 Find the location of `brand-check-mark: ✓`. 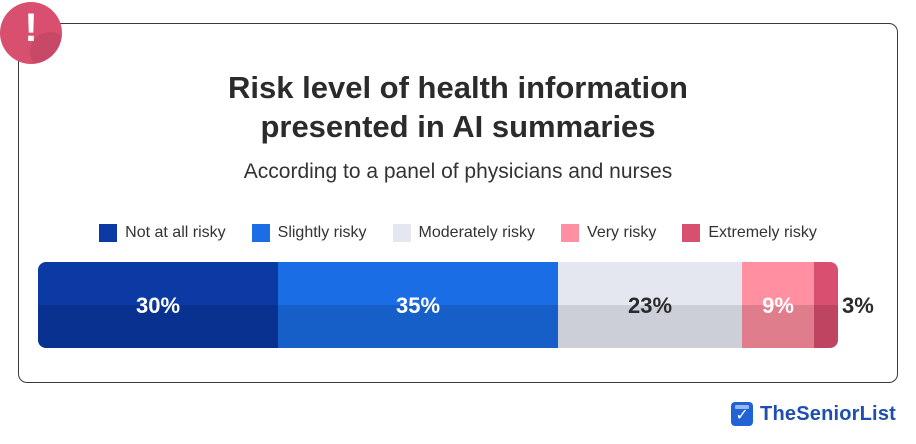

brand-check-mark: ✓ is located at coordinates (742, 415).